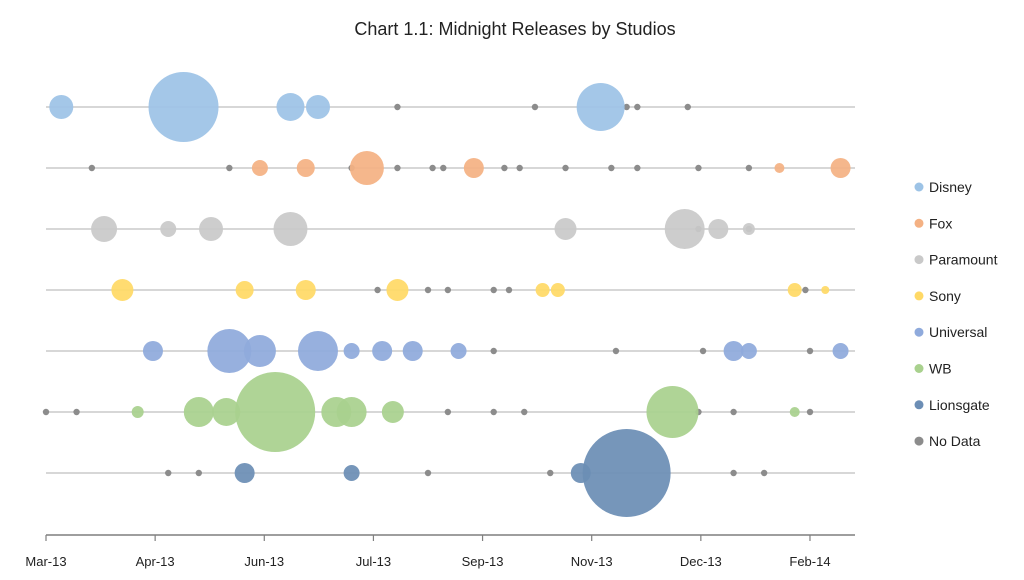  I want to click on legend-marker-paramount, so click(919, 260).